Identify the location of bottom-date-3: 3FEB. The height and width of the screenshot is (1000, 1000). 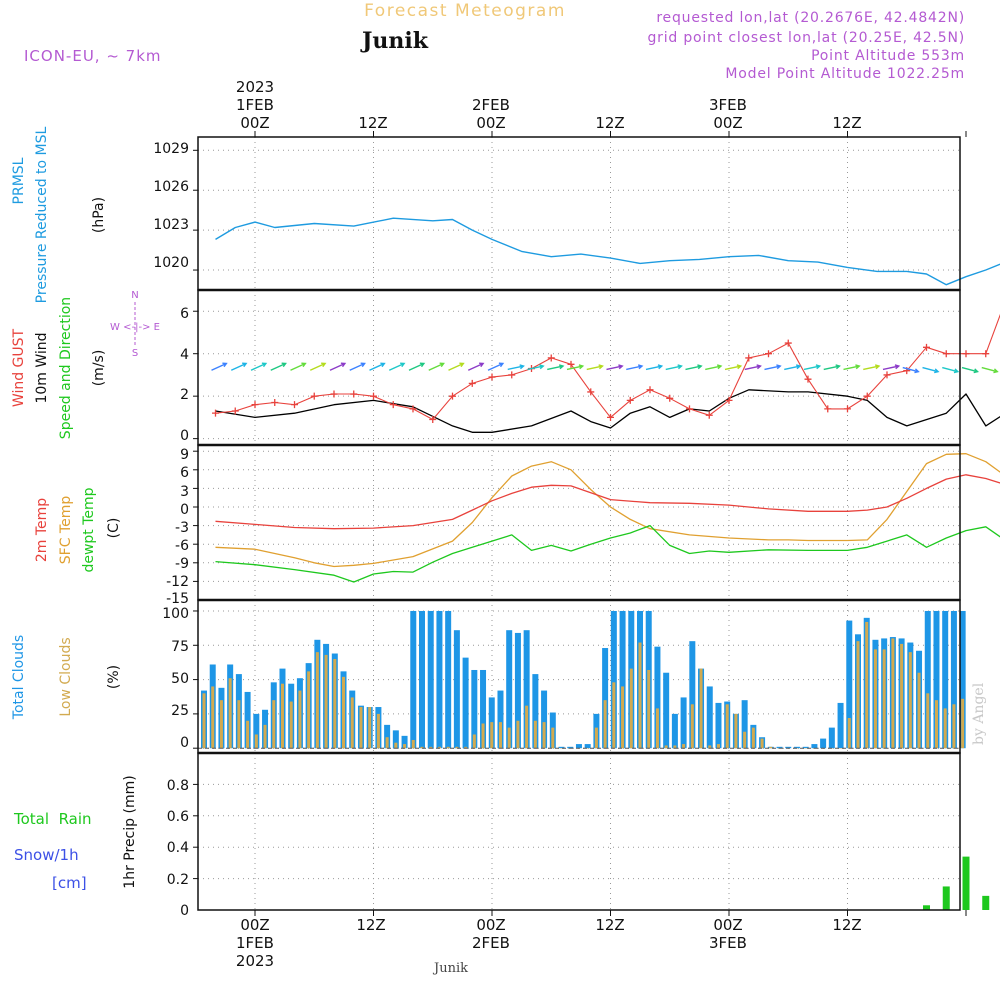
(728, 943).